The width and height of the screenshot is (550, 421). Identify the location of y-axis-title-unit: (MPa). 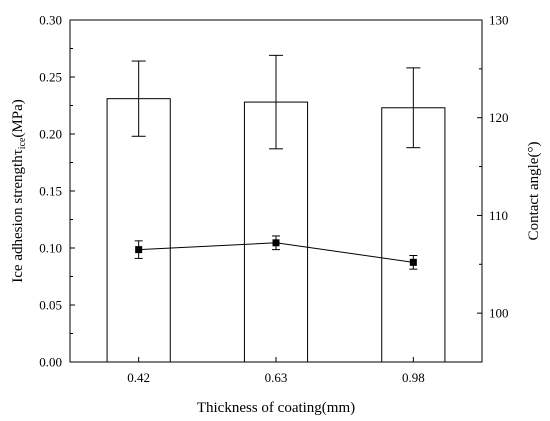
(18, 118).